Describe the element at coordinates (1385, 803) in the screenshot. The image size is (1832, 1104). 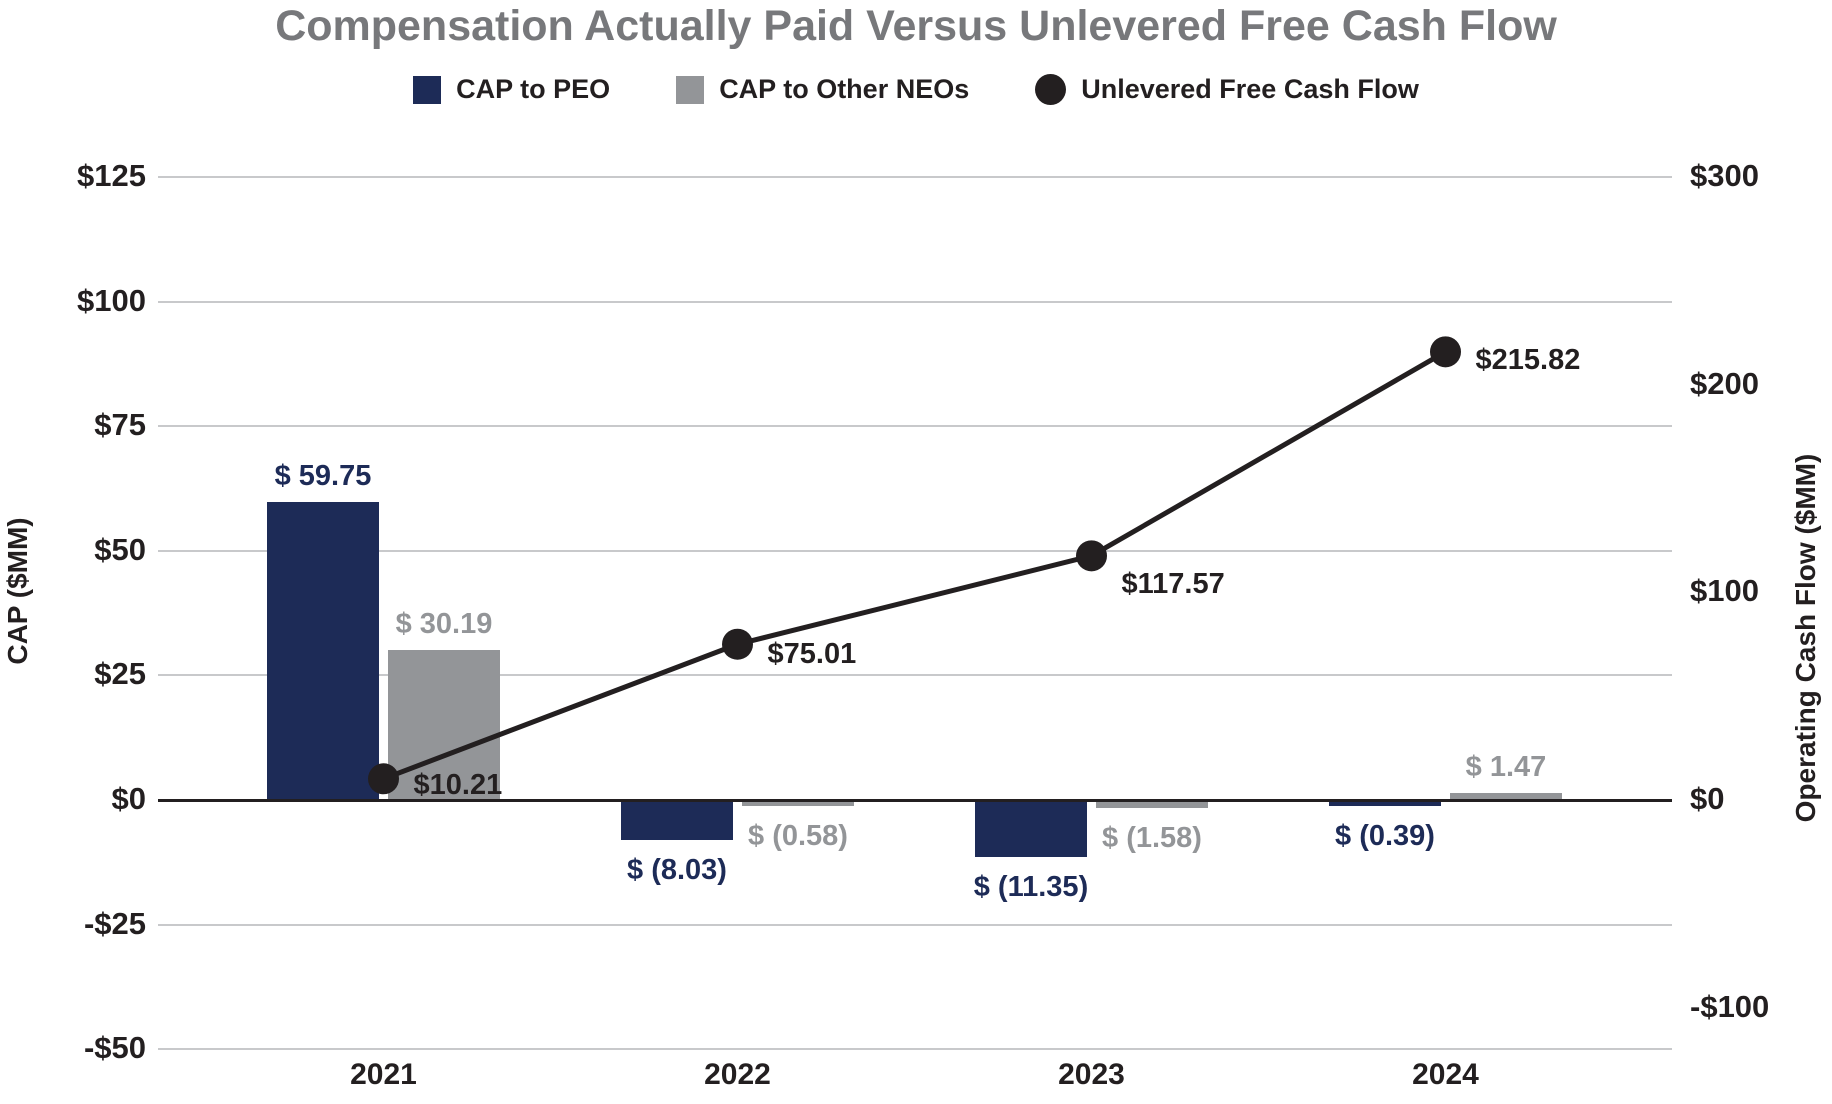
I see `bar-cap-to-peo-2024` at that location.